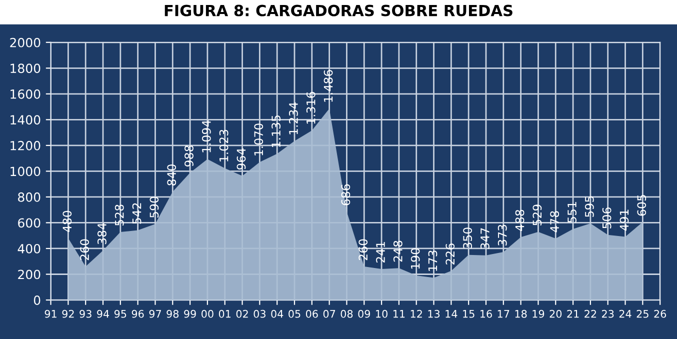 The width and height of the screenshot is (677, 339). What do you see at coordinates (521, 314) in the screenshot?
I see `x-tick-label: 18` at bounding box center [521, 314].